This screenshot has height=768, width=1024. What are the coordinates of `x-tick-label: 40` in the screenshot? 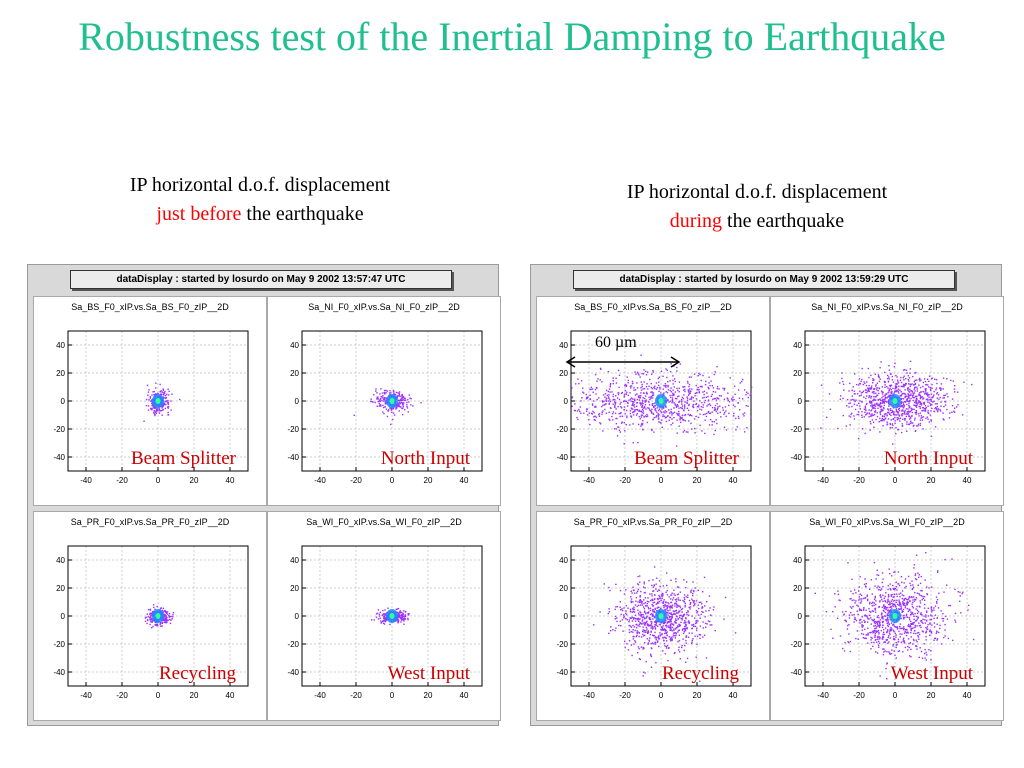 It's located at (230, 480).